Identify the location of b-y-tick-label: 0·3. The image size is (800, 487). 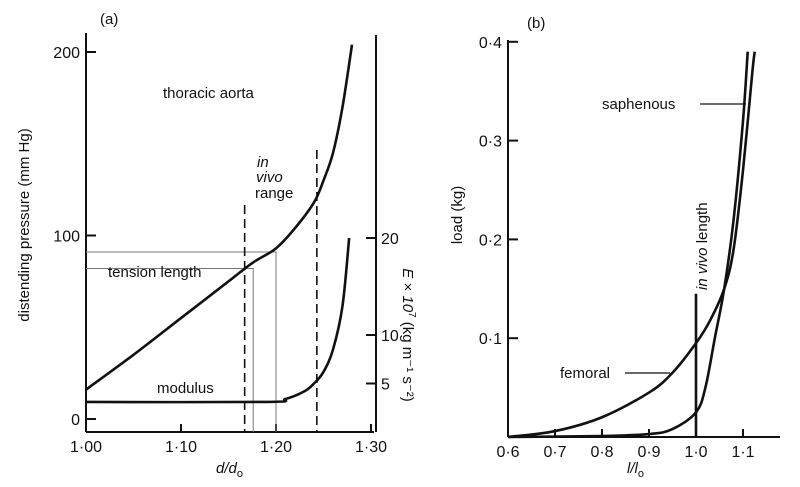
(490, 142).